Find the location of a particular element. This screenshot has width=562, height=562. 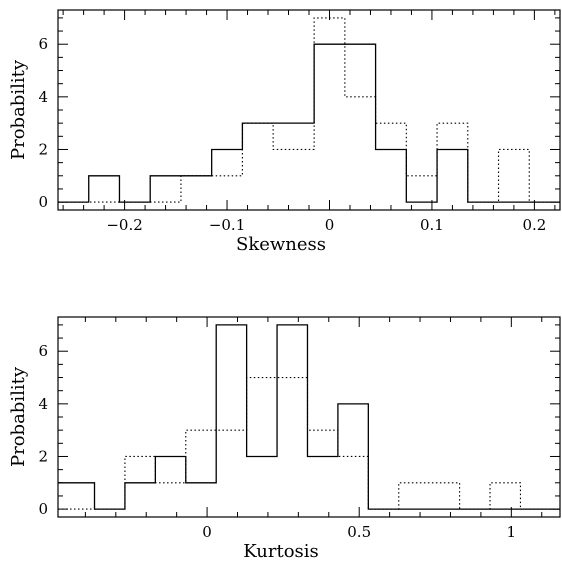

x-tick-label: 0.1 is located at coordinates (432, 225).